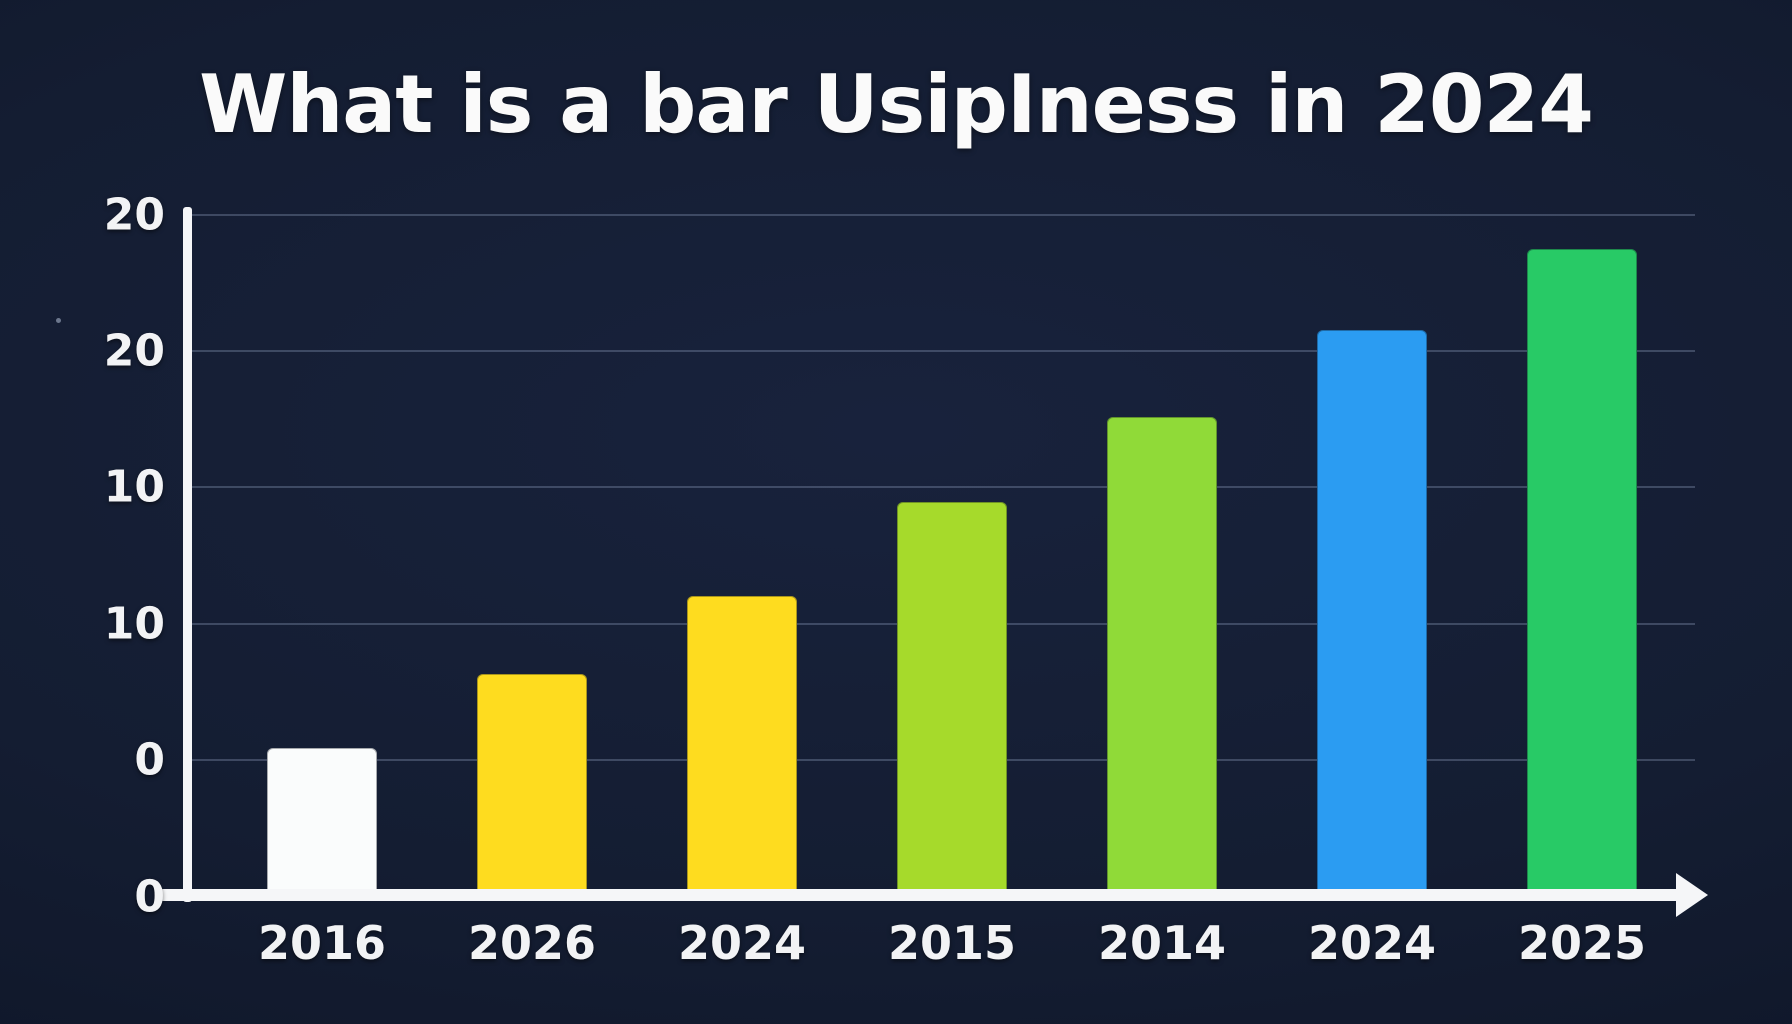 This screenshot has width=1792, height=1024. I want to click on x-tick-label: 2015, so click(952, 943).